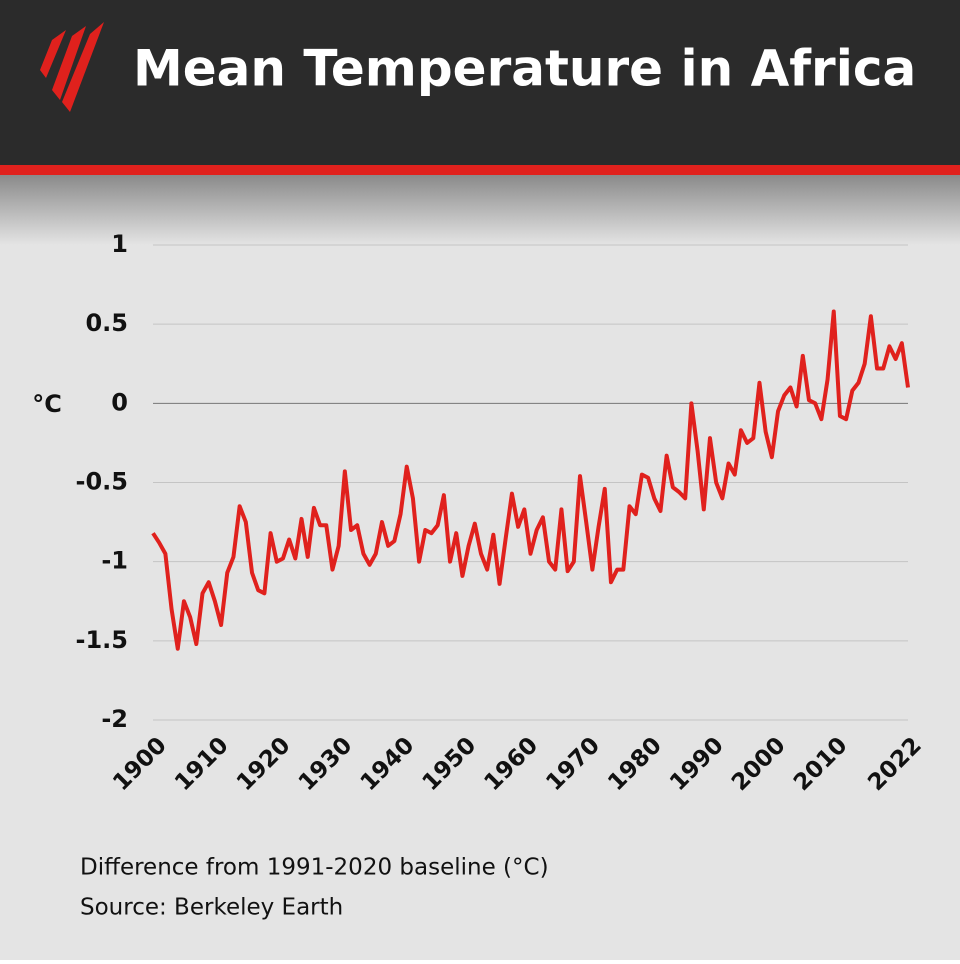 Image resolution: width=960 pixels, height=964 pixels. I want to click on header-shadow, so click(480, 210).